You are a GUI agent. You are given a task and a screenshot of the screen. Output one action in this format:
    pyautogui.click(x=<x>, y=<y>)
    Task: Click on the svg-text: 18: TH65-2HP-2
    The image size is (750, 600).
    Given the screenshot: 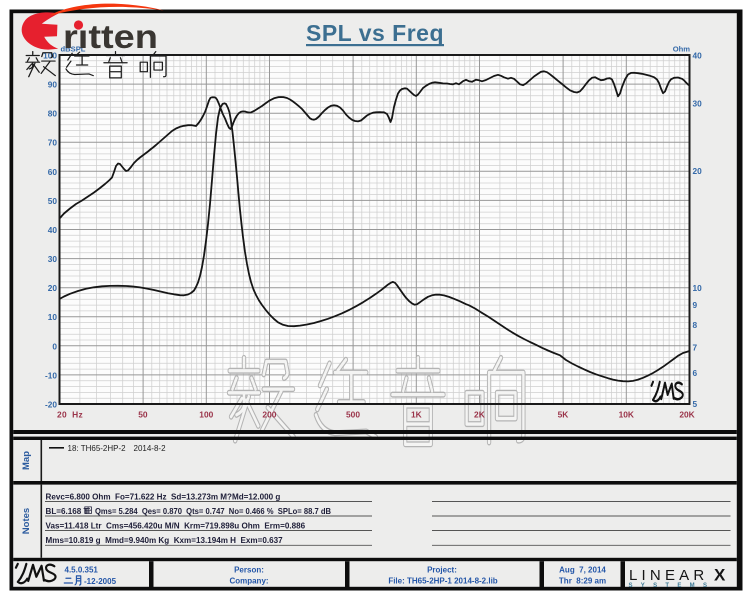 What is the action you would take?
    pyautogui.click(x=97, y=448)
    